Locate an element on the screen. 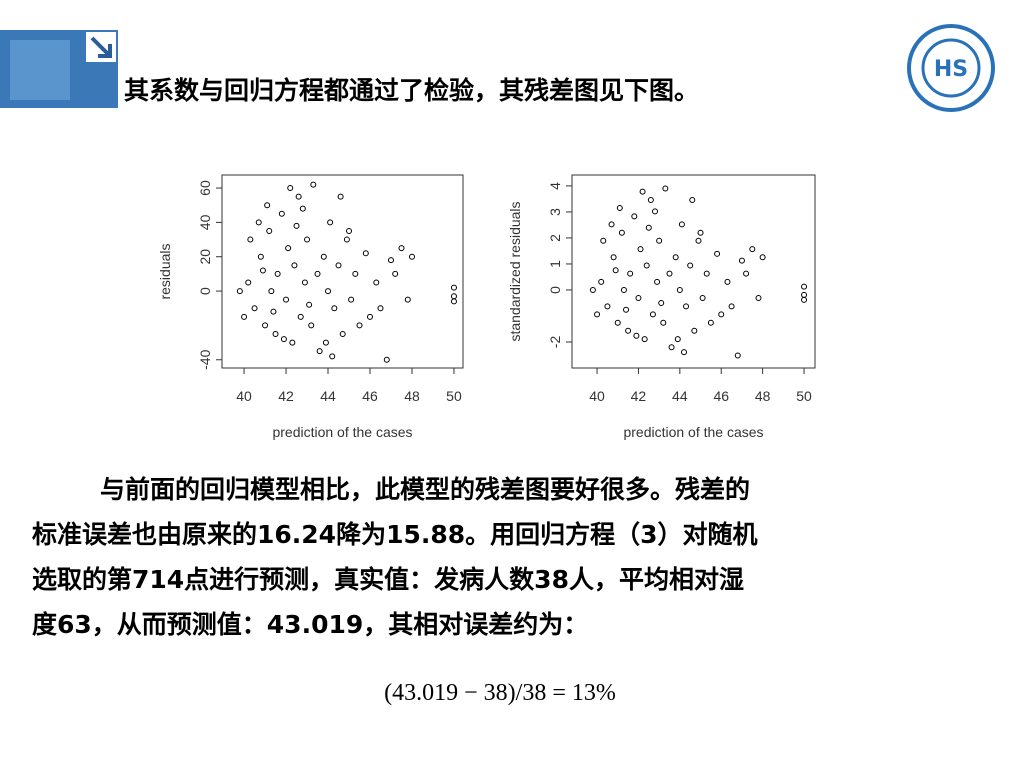 This screenshot has width=1024, height=768. x-tick-label: 44 is located at coordinates (328, 396).